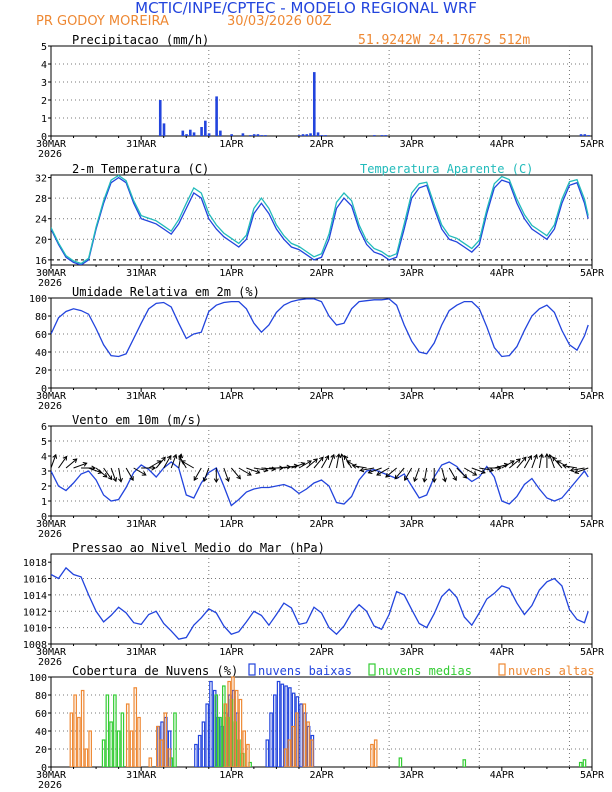  Describe the element at coordinates (502, 669) in the screenshot. I see `legend-swatch` at that location.